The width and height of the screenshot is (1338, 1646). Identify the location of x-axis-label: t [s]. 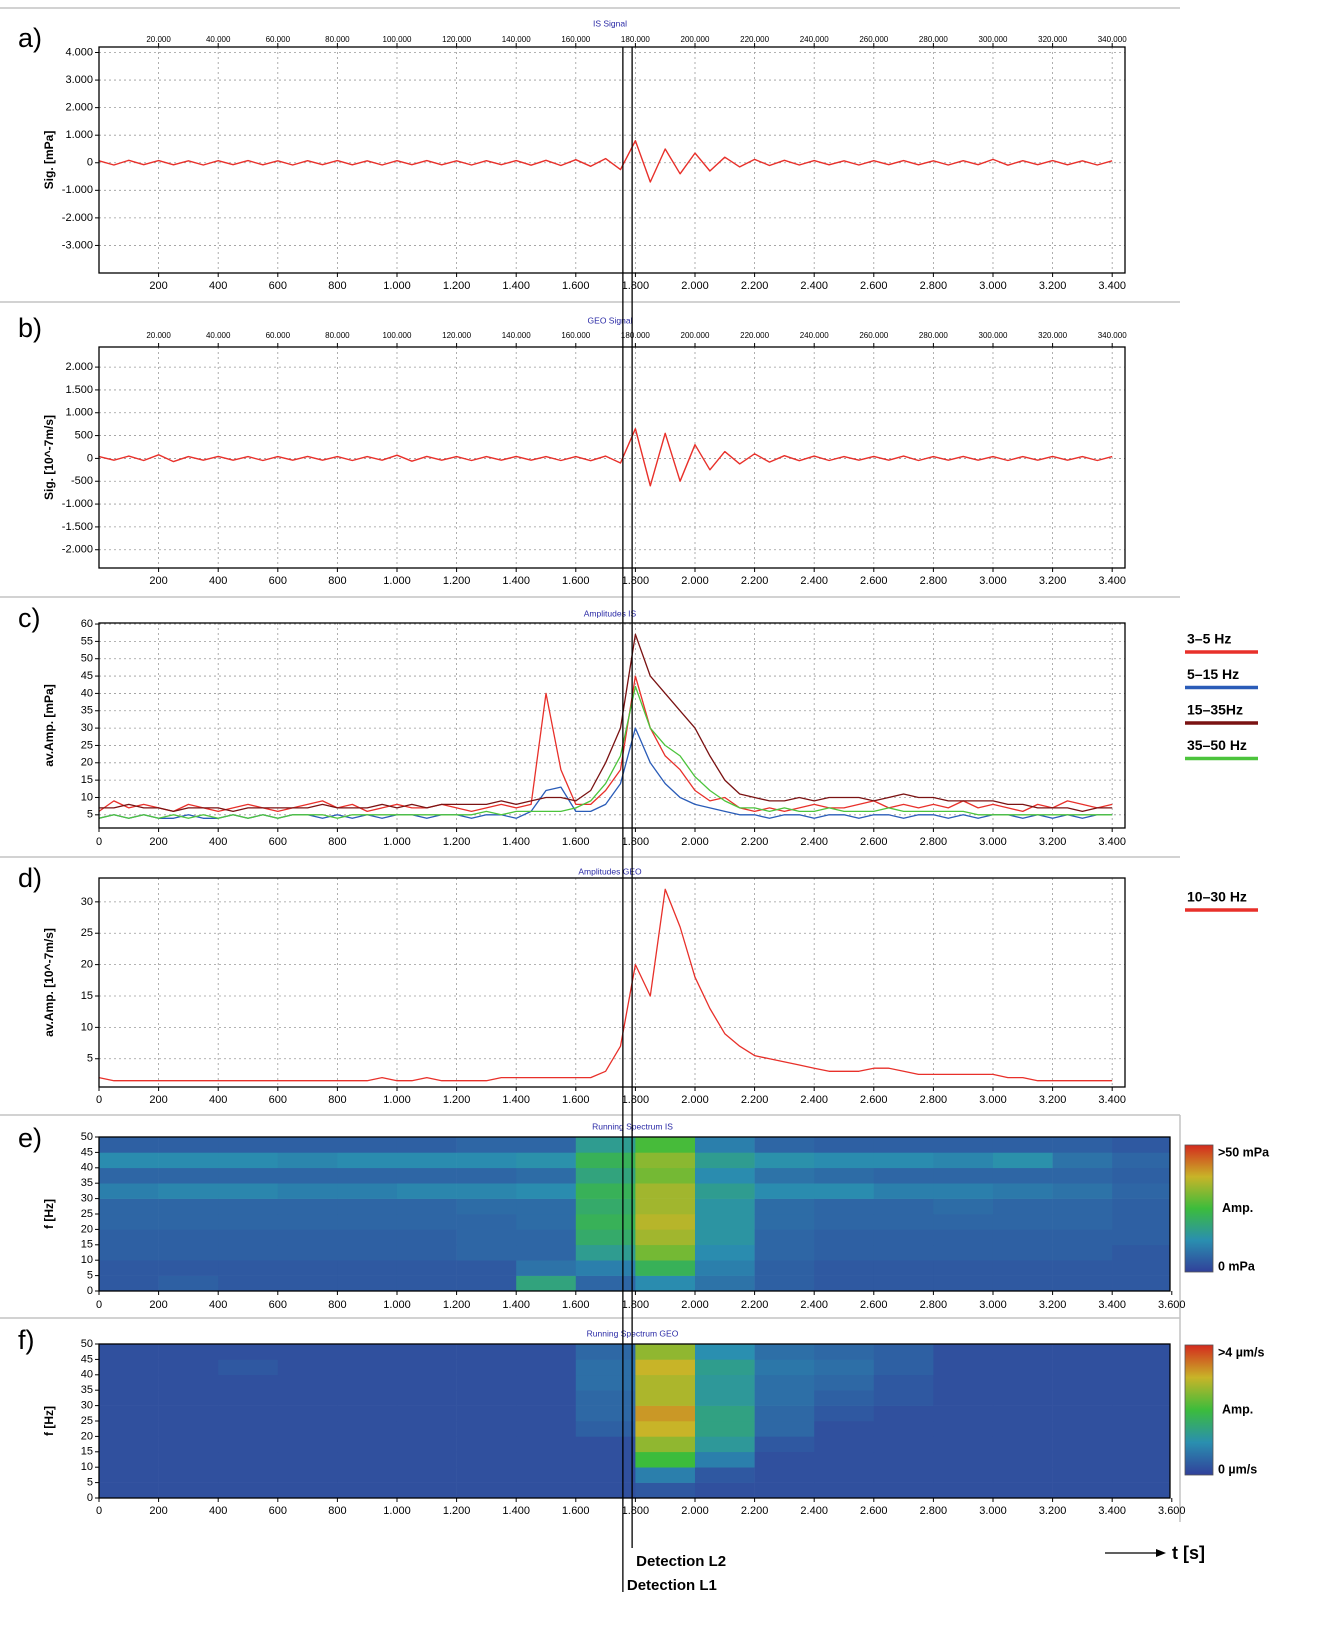
(1188, 1553).